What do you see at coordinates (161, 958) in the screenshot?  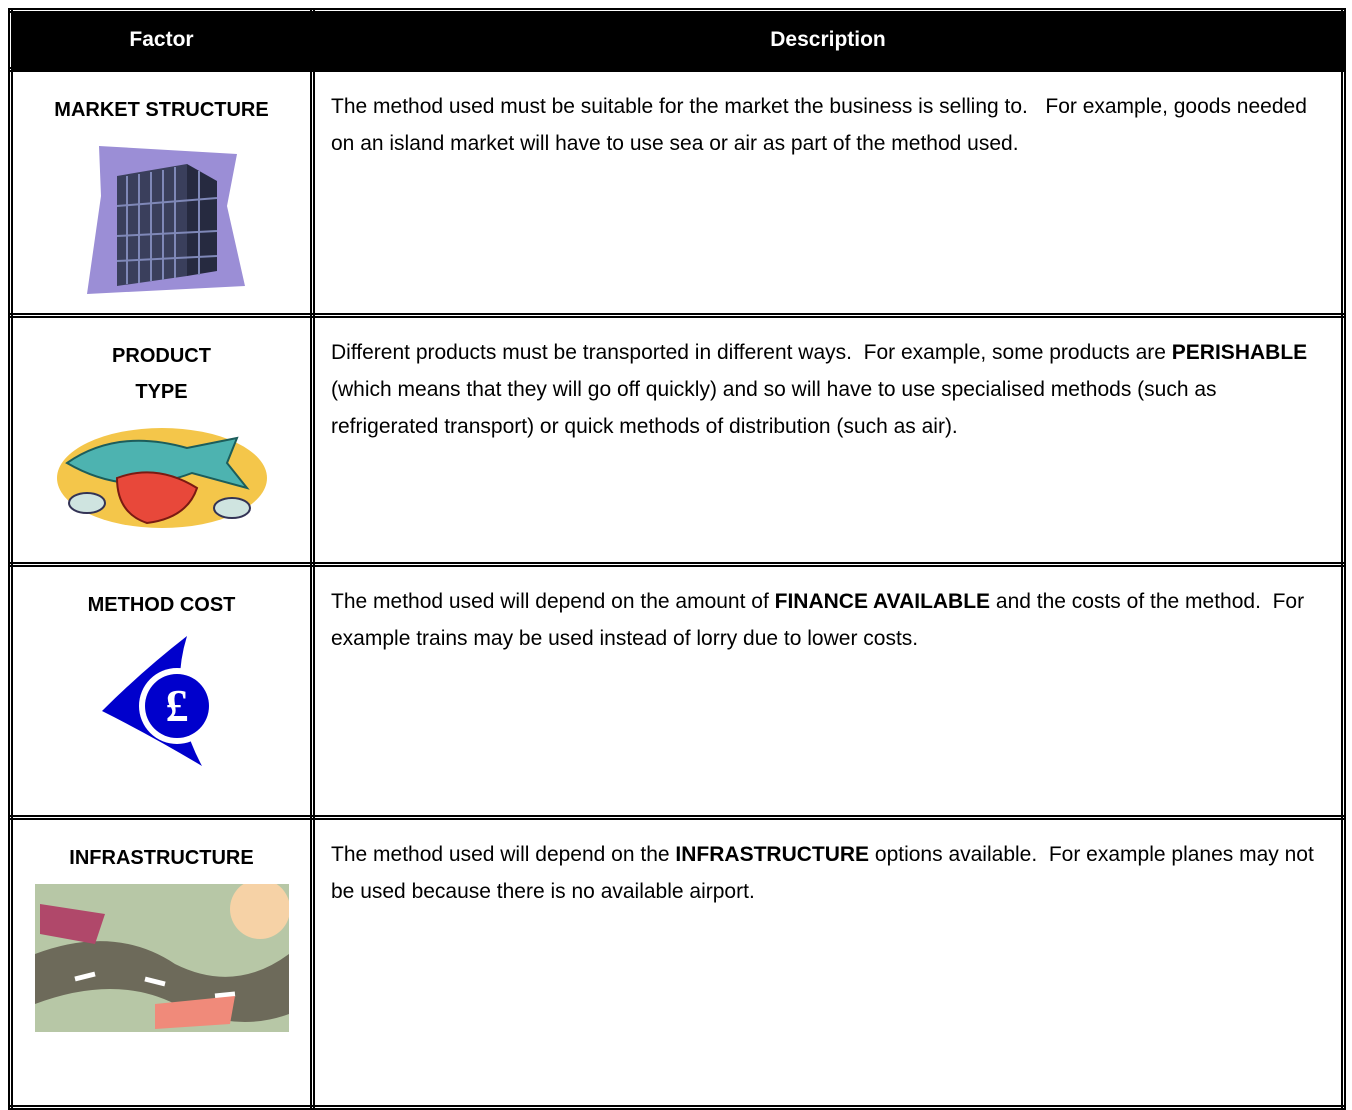 I see `road-icon` at bounding box center [161, 958].